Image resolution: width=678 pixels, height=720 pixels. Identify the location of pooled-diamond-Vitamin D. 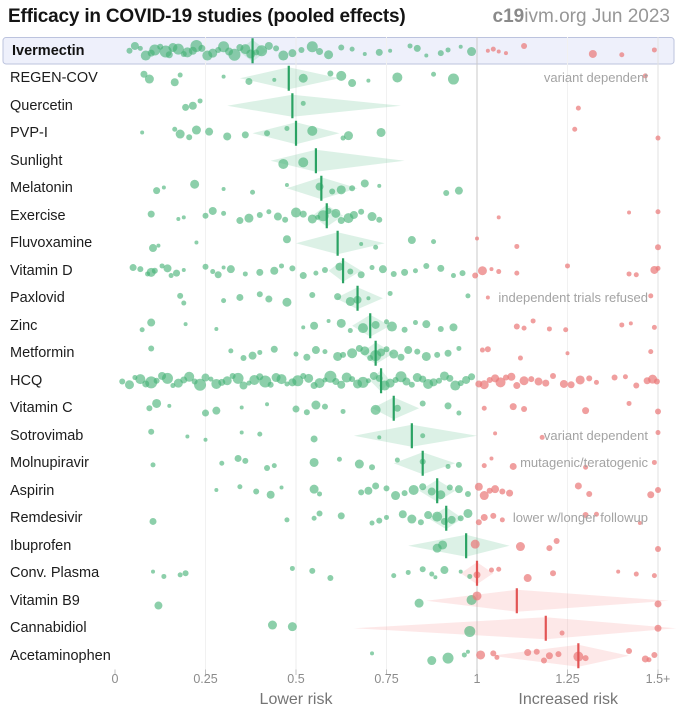
(345, 270).